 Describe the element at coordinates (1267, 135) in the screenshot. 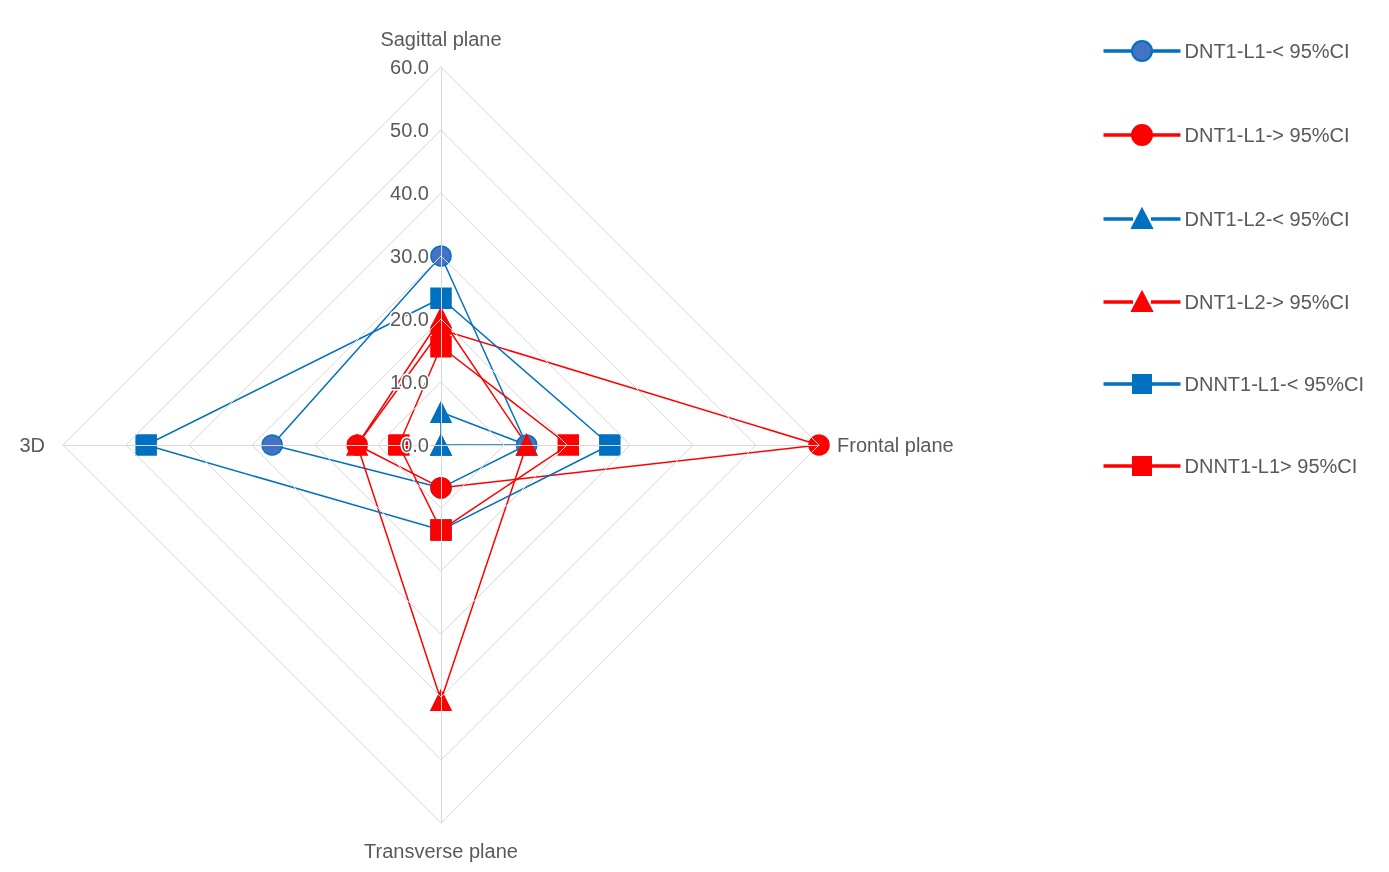

I see `legend-label: DNT1-L1-> 95%CI` at that location.